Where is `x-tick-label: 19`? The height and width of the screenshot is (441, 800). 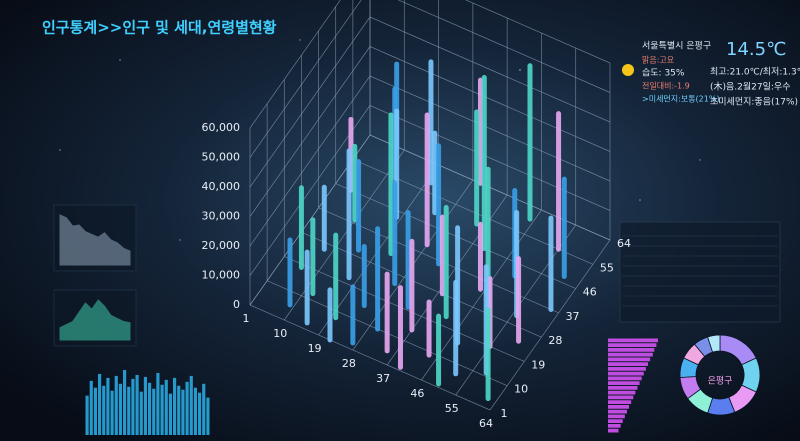
x-tick-label: 19 is located at coordinates (315, 348).